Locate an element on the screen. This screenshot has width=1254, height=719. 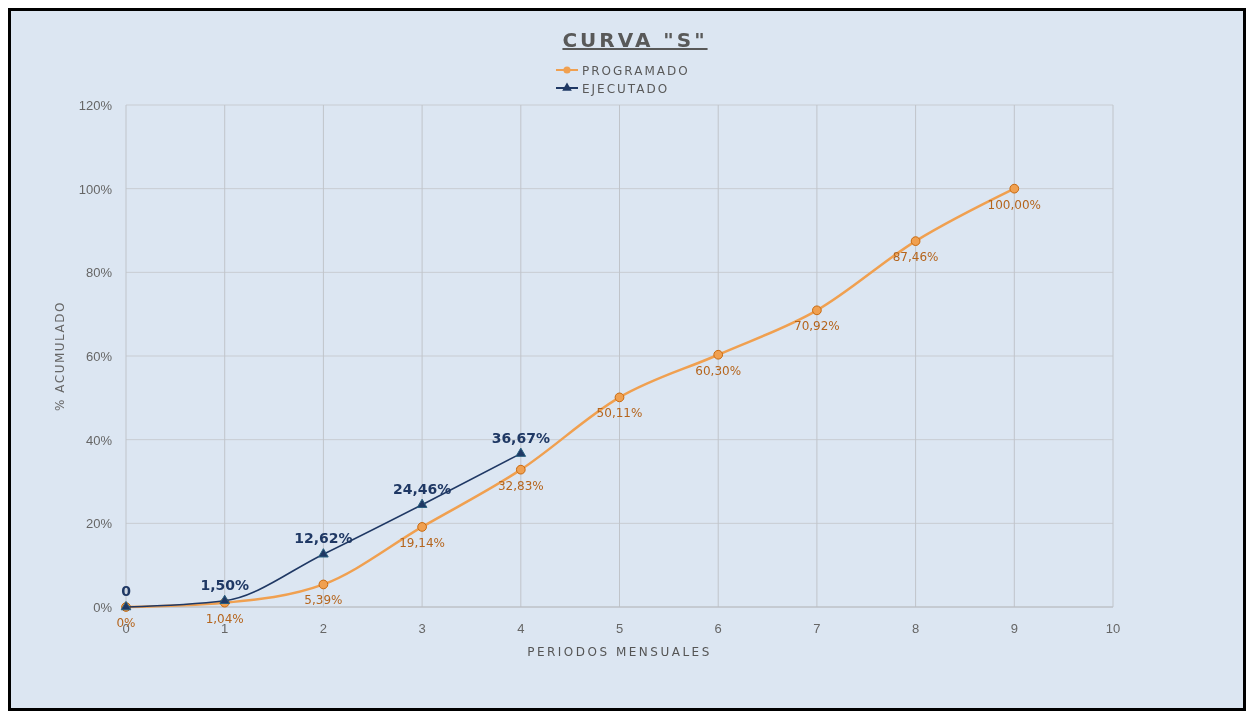
chart-title: CURVA "S" is located at coordinates (635, 40).